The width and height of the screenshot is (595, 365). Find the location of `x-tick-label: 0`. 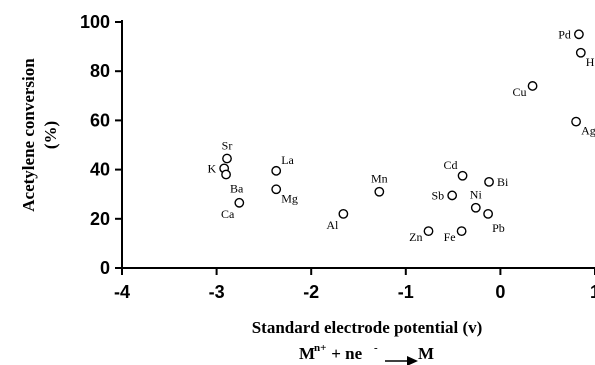

x-tick-label: 0 is located at coordinates (500, 292).